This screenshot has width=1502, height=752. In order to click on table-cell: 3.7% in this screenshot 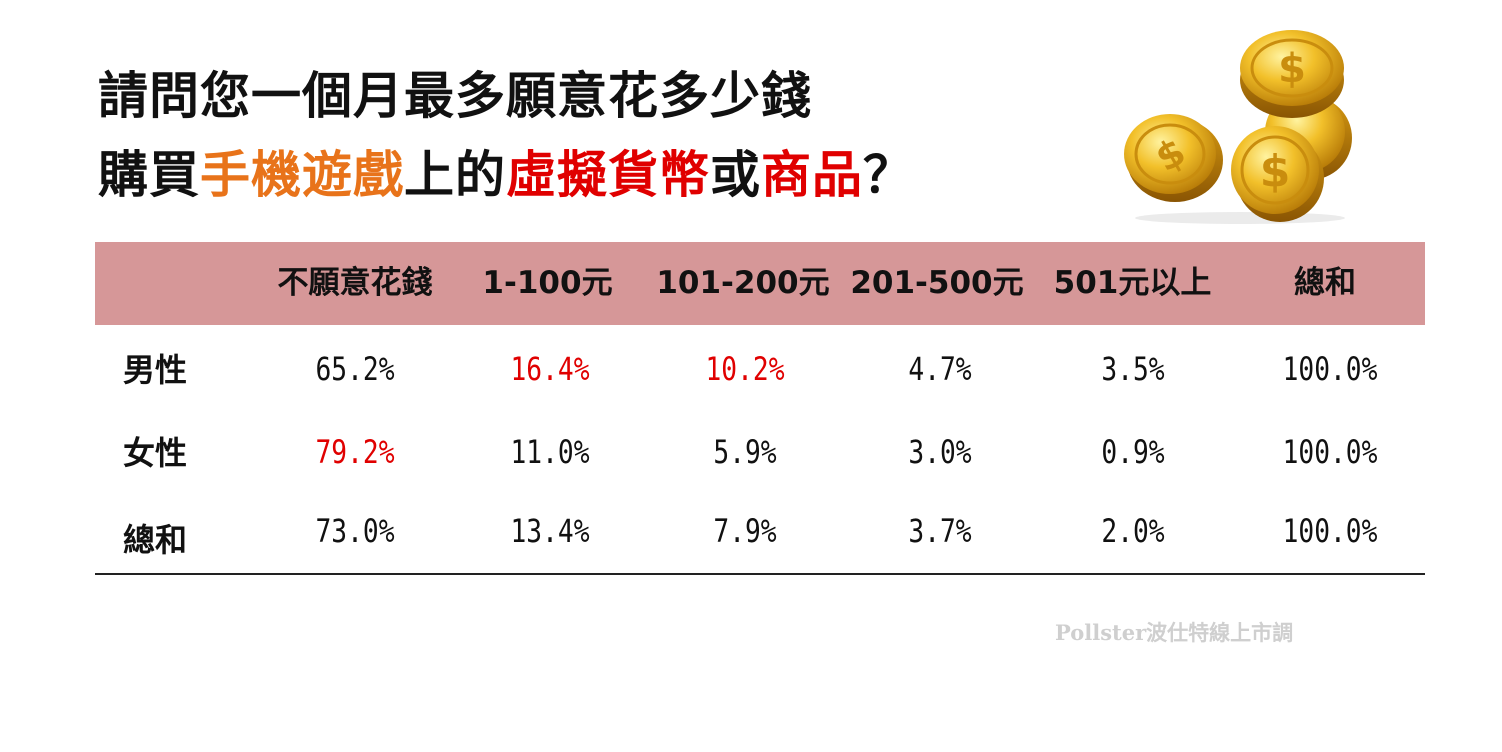, I will do `click(940, 531)`.